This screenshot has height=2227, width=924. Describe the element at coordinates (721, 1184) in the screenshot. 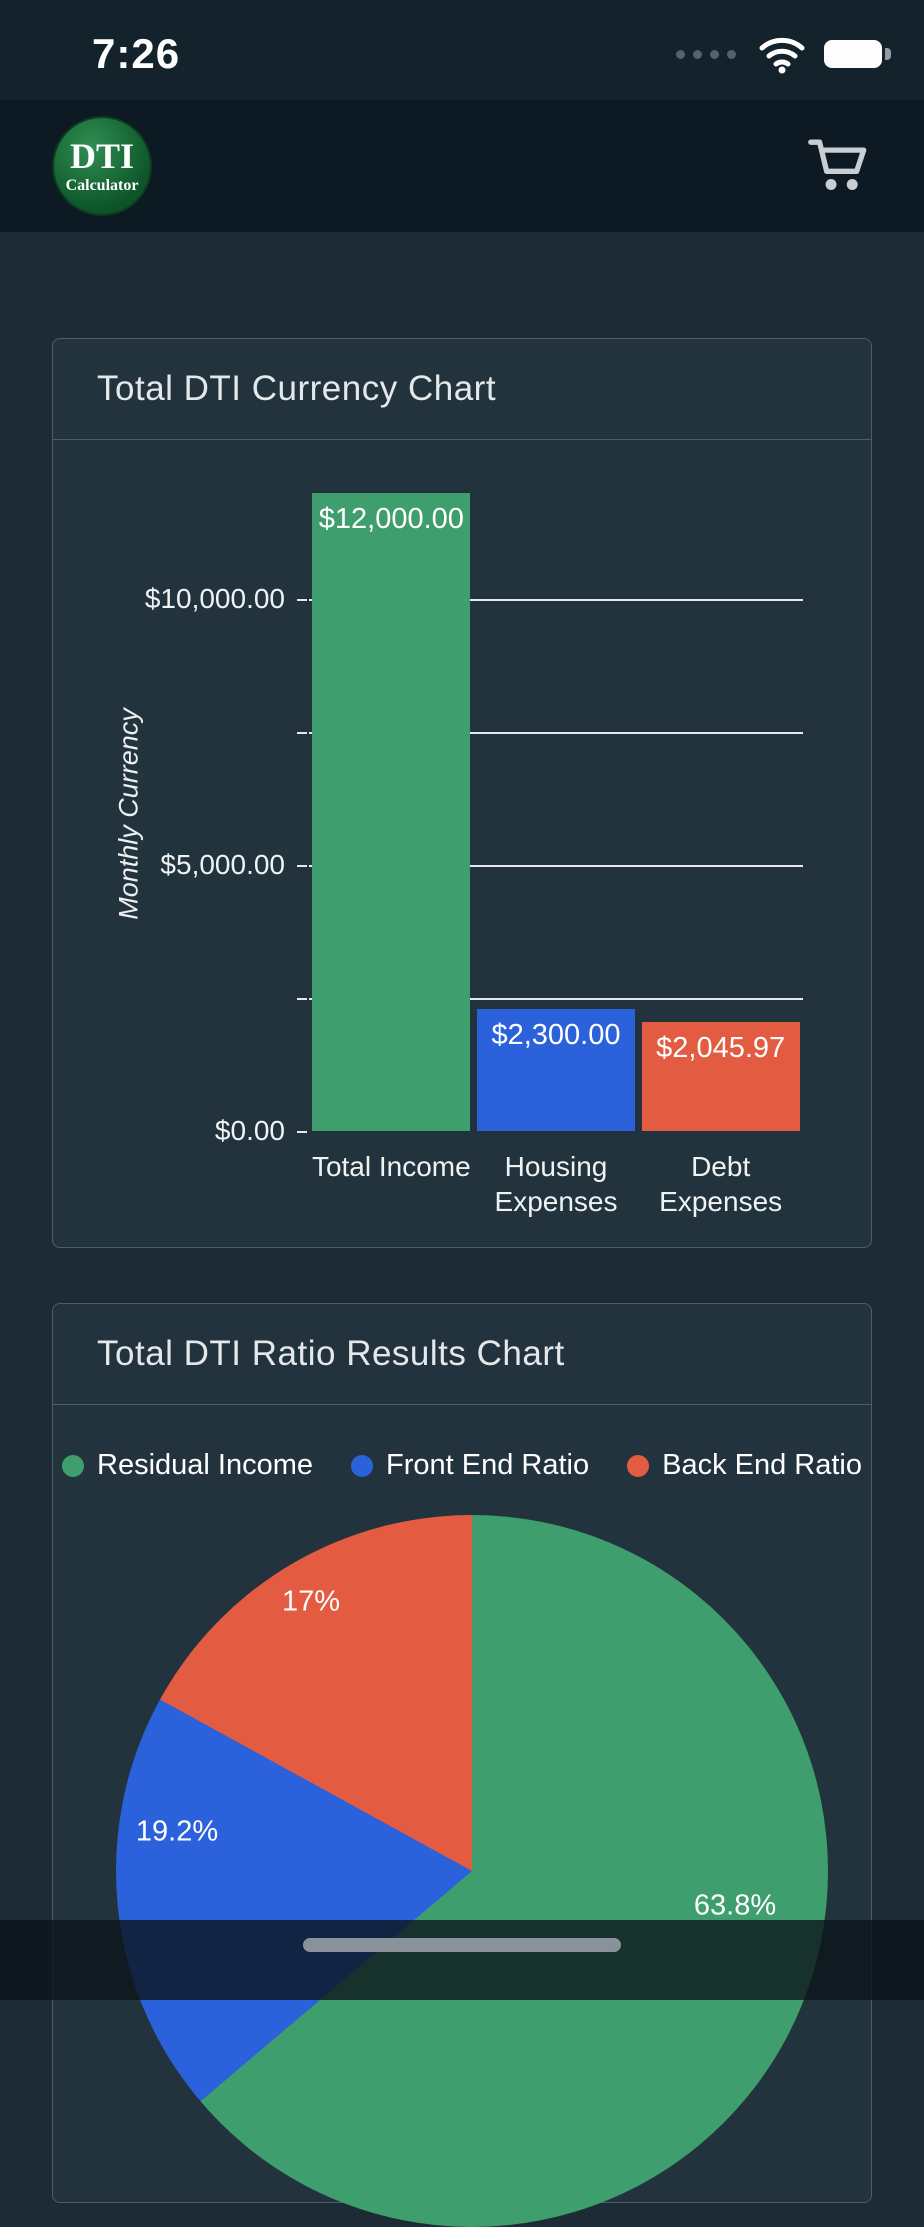

I see `category-label: Debt Expenses` at that location.